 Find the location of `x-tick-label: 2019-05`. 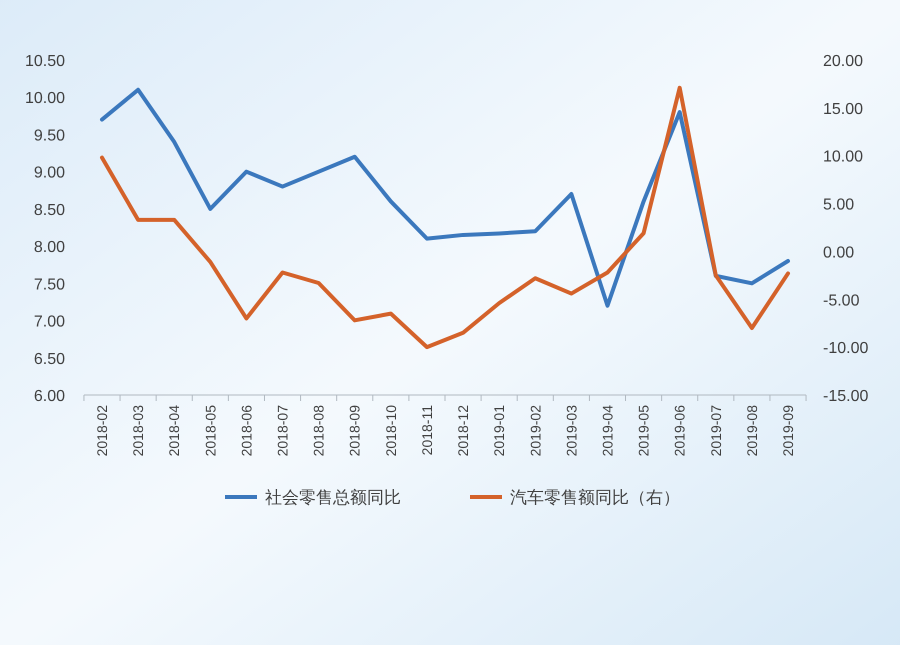

x-tick-label: 2019-05 is located at coordinates (644, 430).